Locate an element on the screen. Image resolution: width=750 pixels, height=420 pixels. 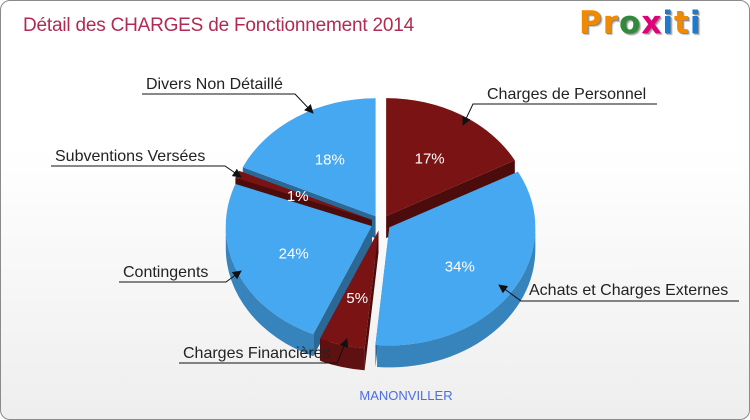
slice-label: Contingents is located at coordinates (165, 272).